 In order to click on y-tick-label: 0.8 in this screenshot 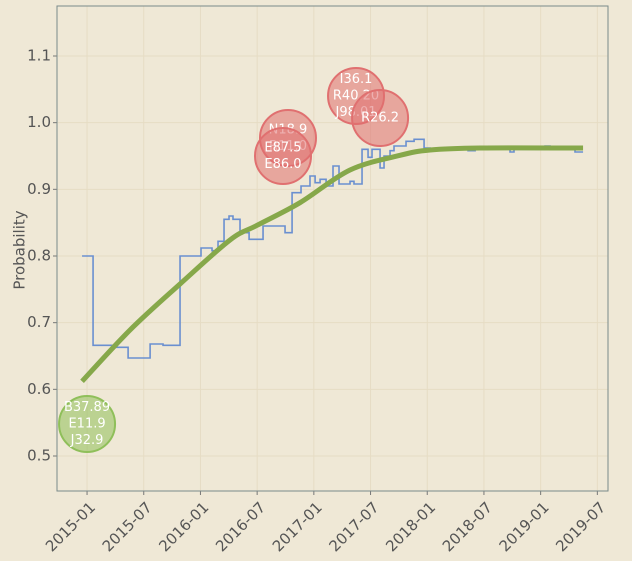, I will do `click(39, 256)`.